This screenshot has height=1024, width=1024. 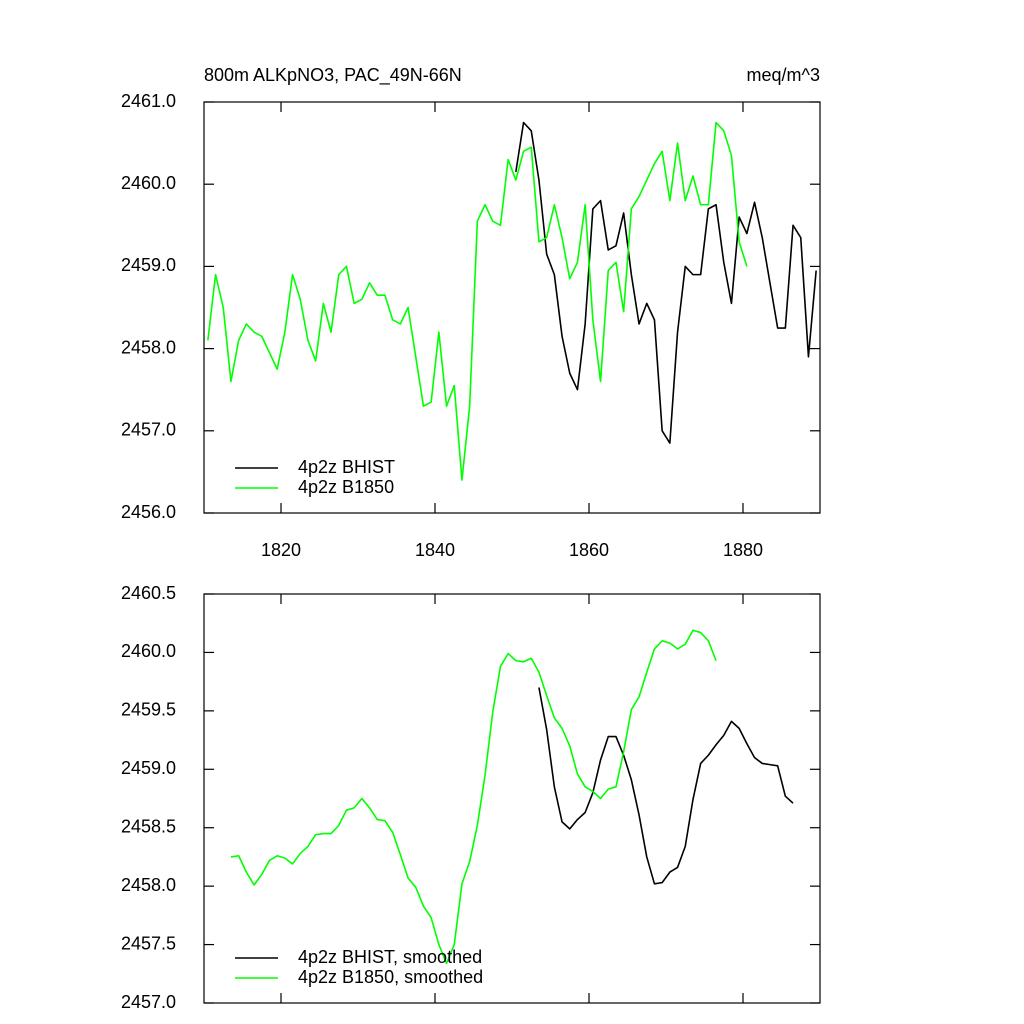 What do you see at coordinates (148, 943) in the screenshot?
I see `y-tick-label: 2457.5` at bounding box center [148, 943].